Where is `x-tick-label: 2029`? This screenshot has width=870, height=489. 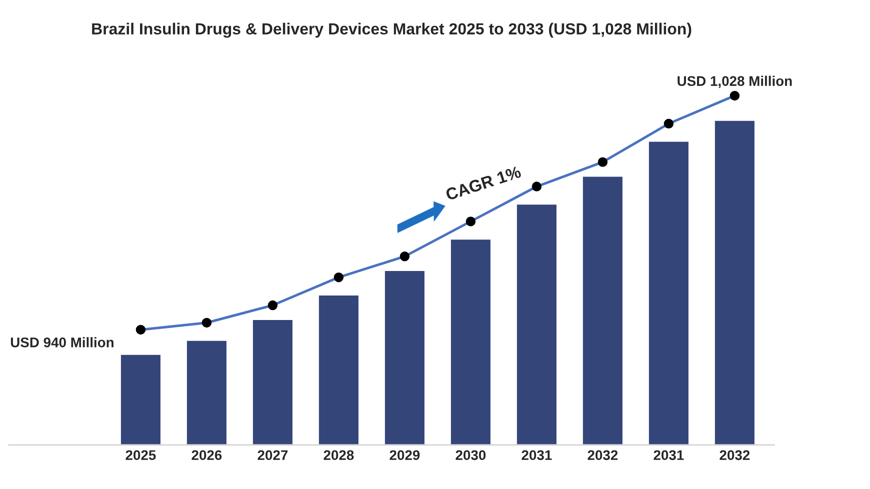 x-tick-label: 2029 is located at coordinates (405, 455).